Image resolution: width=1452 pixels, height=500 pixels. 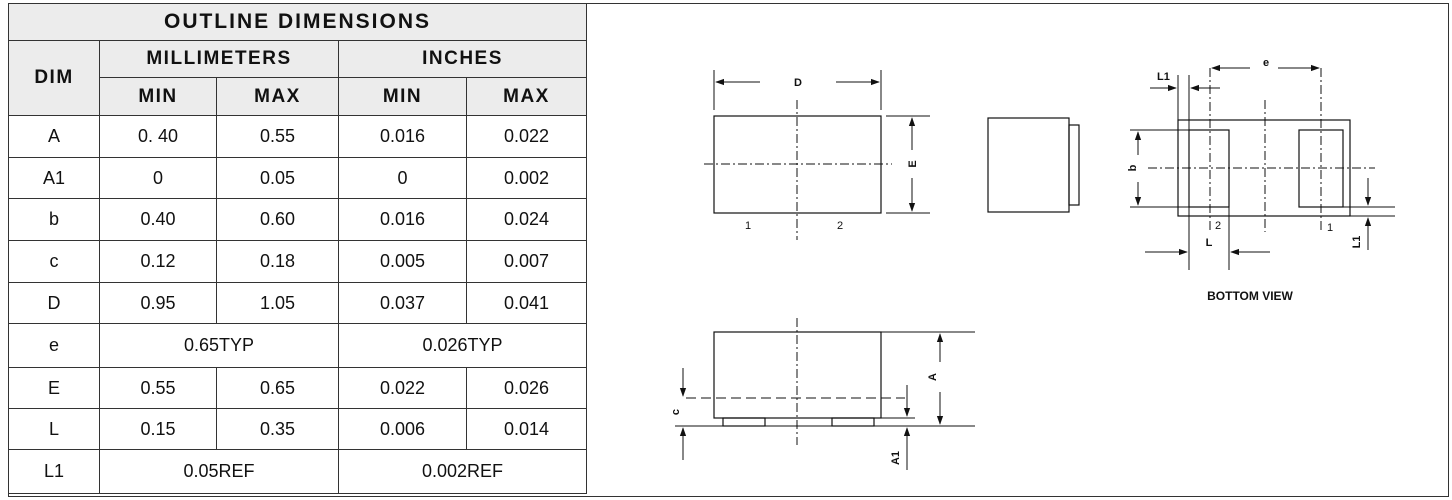 What do you see at coordinates (402, 429) in the screenshot?
I see `in-min-cell: 0.006` at bounding box center [402, 429].